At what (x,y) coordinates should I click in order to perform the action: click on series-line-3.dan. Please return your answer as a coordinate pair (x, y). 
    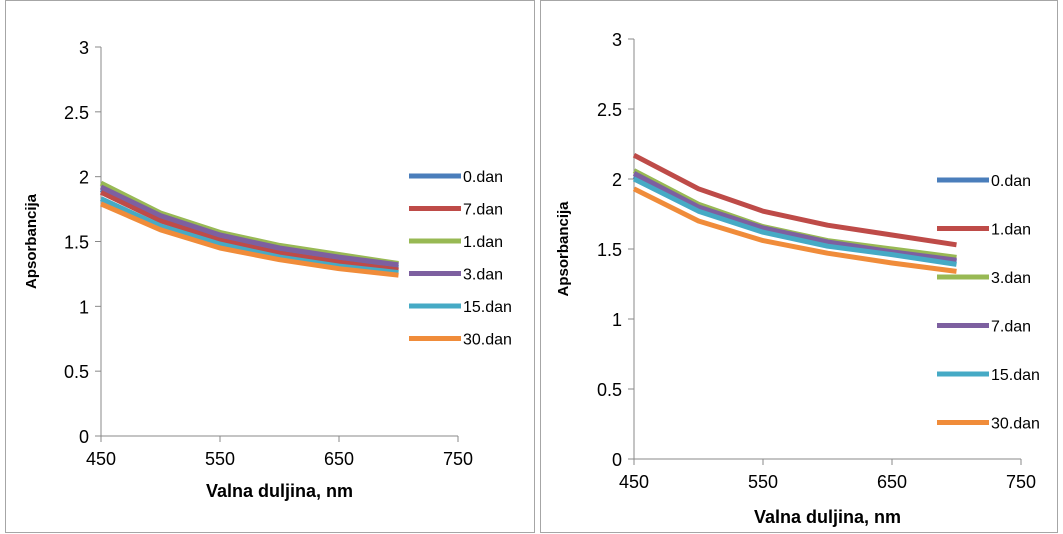
    Looking at the image, I should click on (249, 226).